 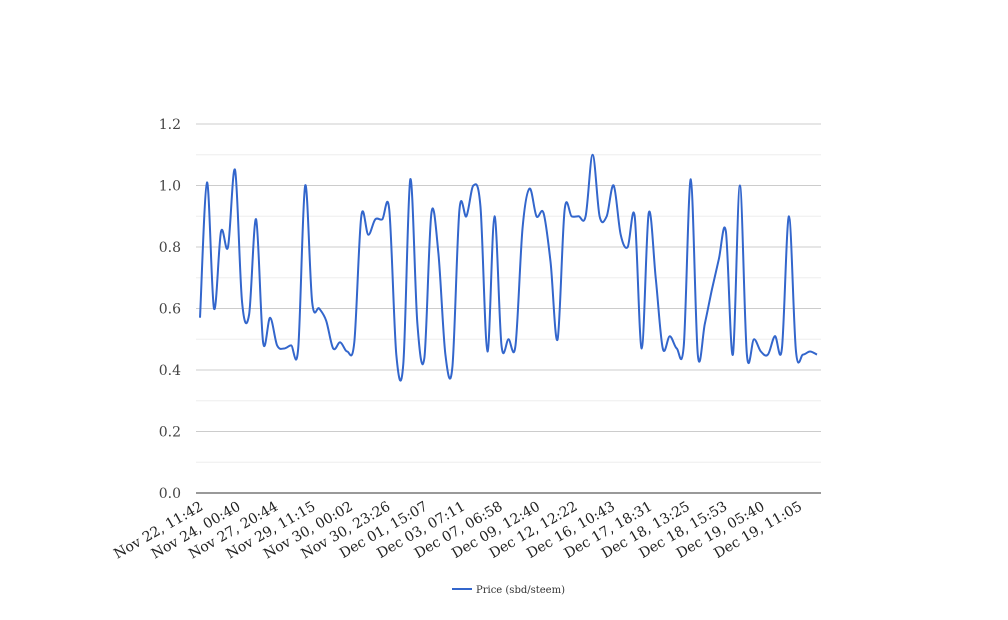 What do you see at coordinates (170, 248) in the screenshot?
I see `y-tick-label: 0.8` at bounding box center [170, 248].